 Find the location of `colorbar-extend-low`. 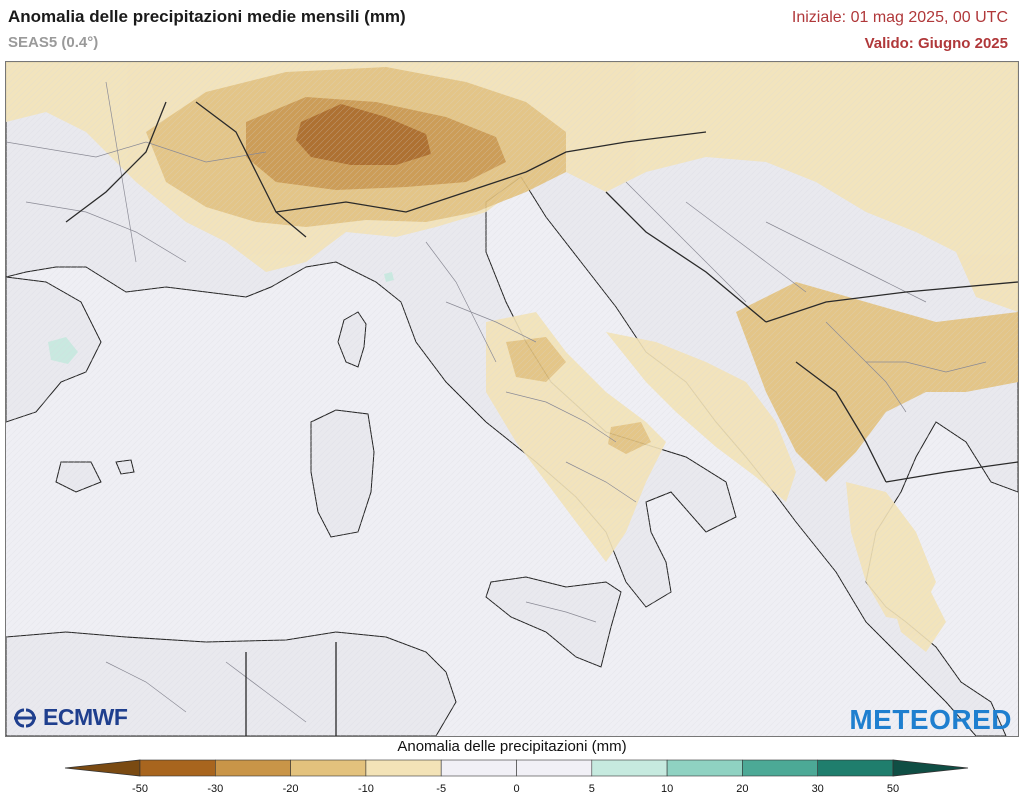

colorbar-extend-low is located at coordinates (102, 768).